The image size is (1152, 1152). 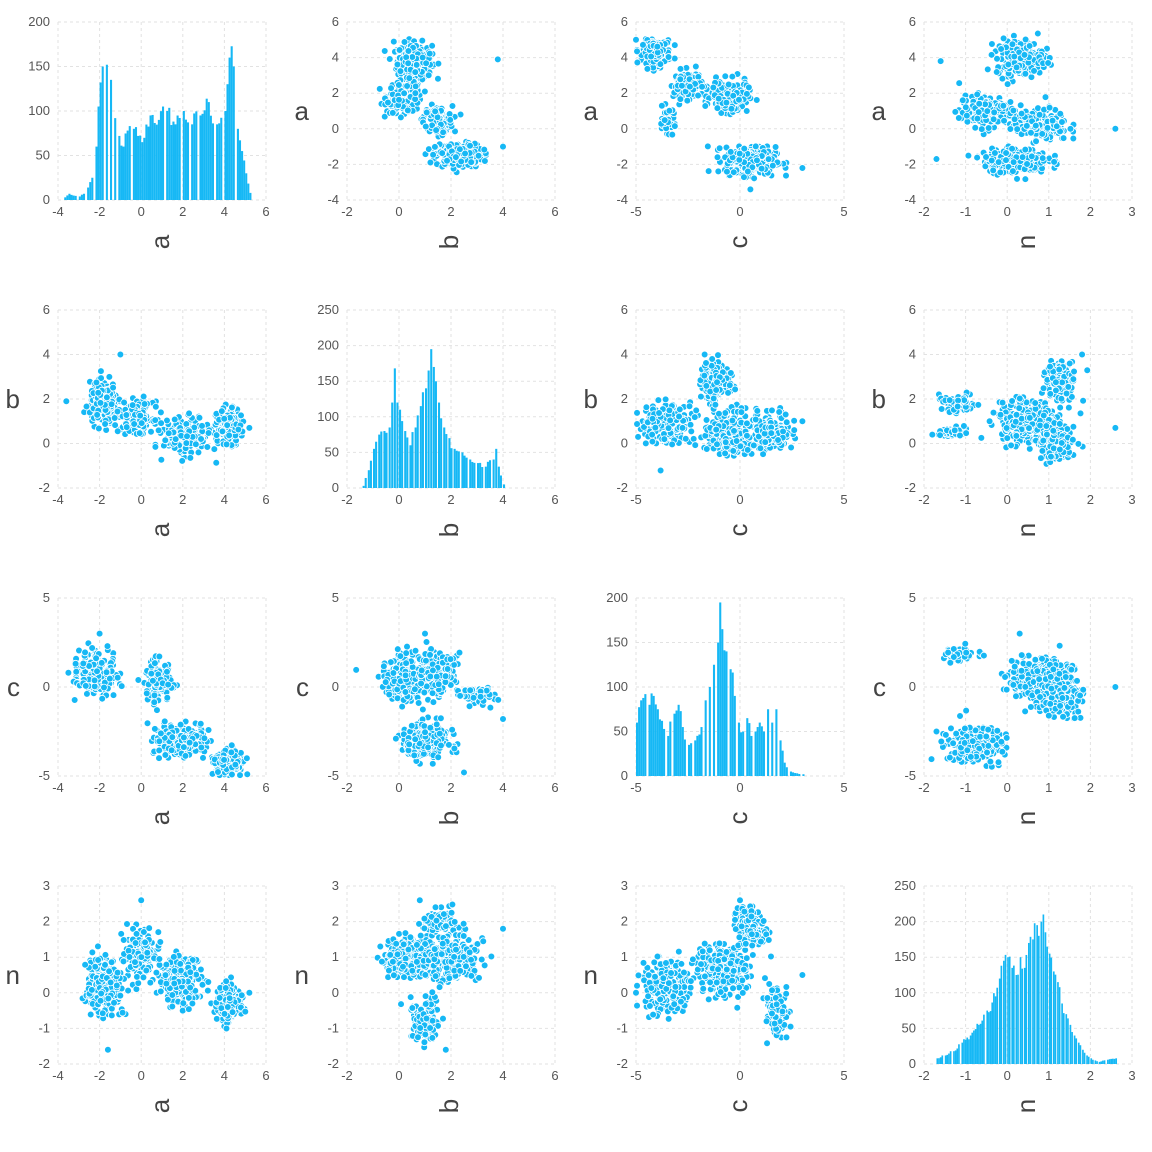 I want to click on x-tick-label: 6, so click(x=554, y=499).